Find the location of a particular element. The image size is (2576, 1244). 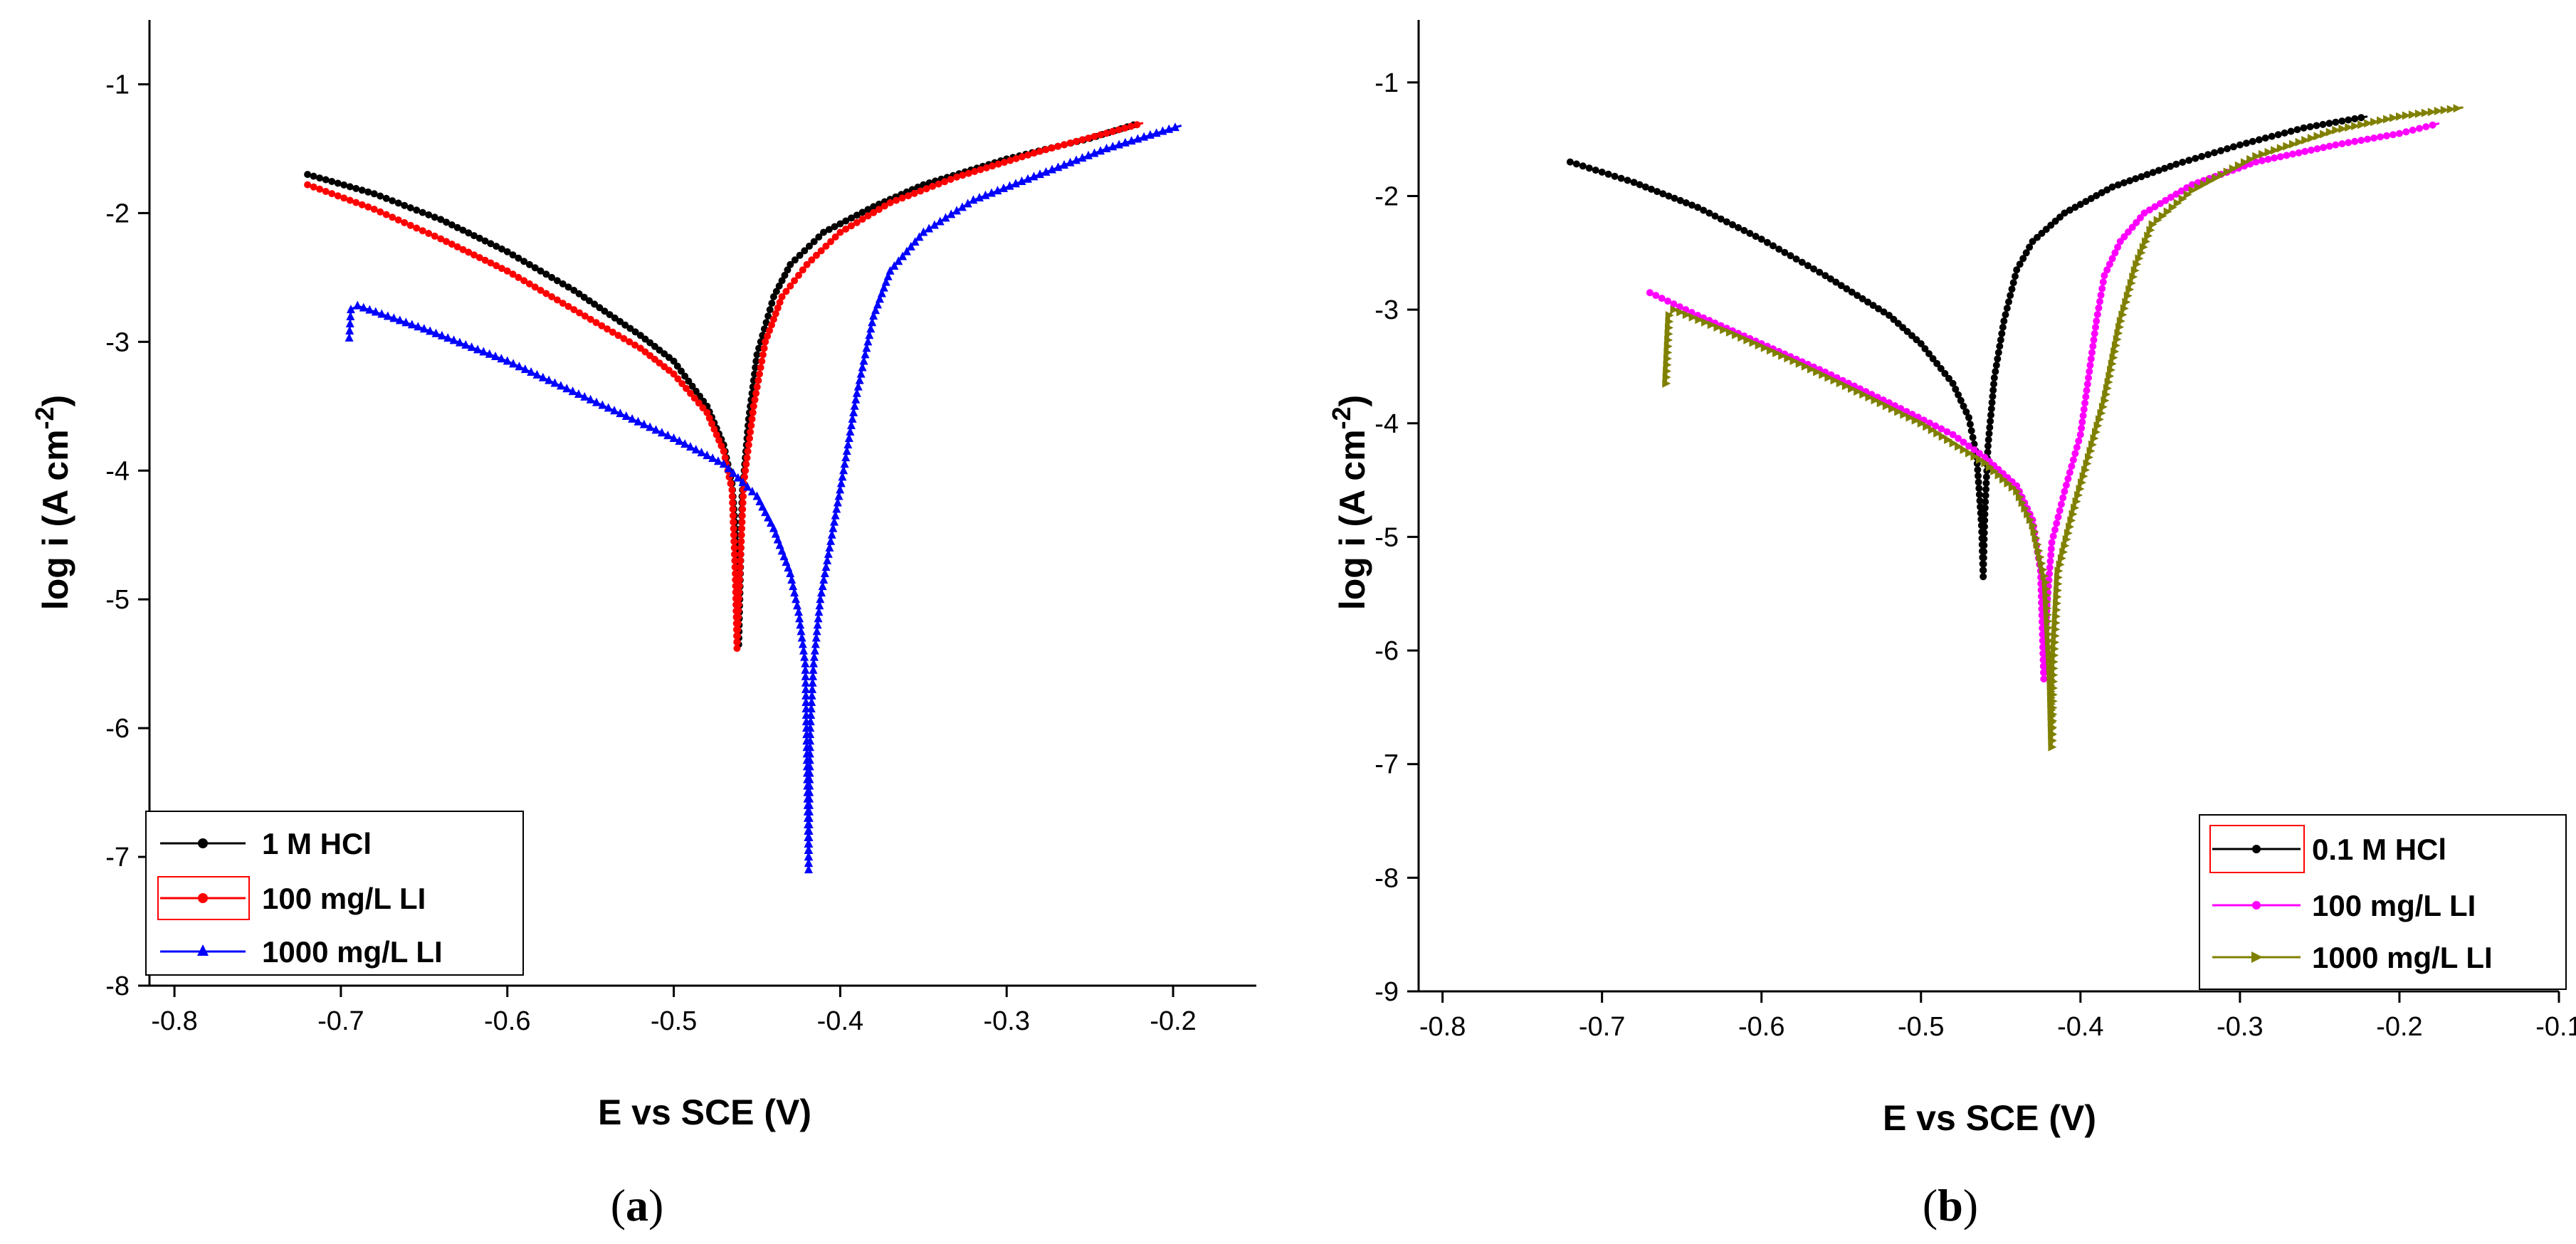

panel-b-y-axis-label: log i (A cm-2) is located at coordinates (1350, 502).